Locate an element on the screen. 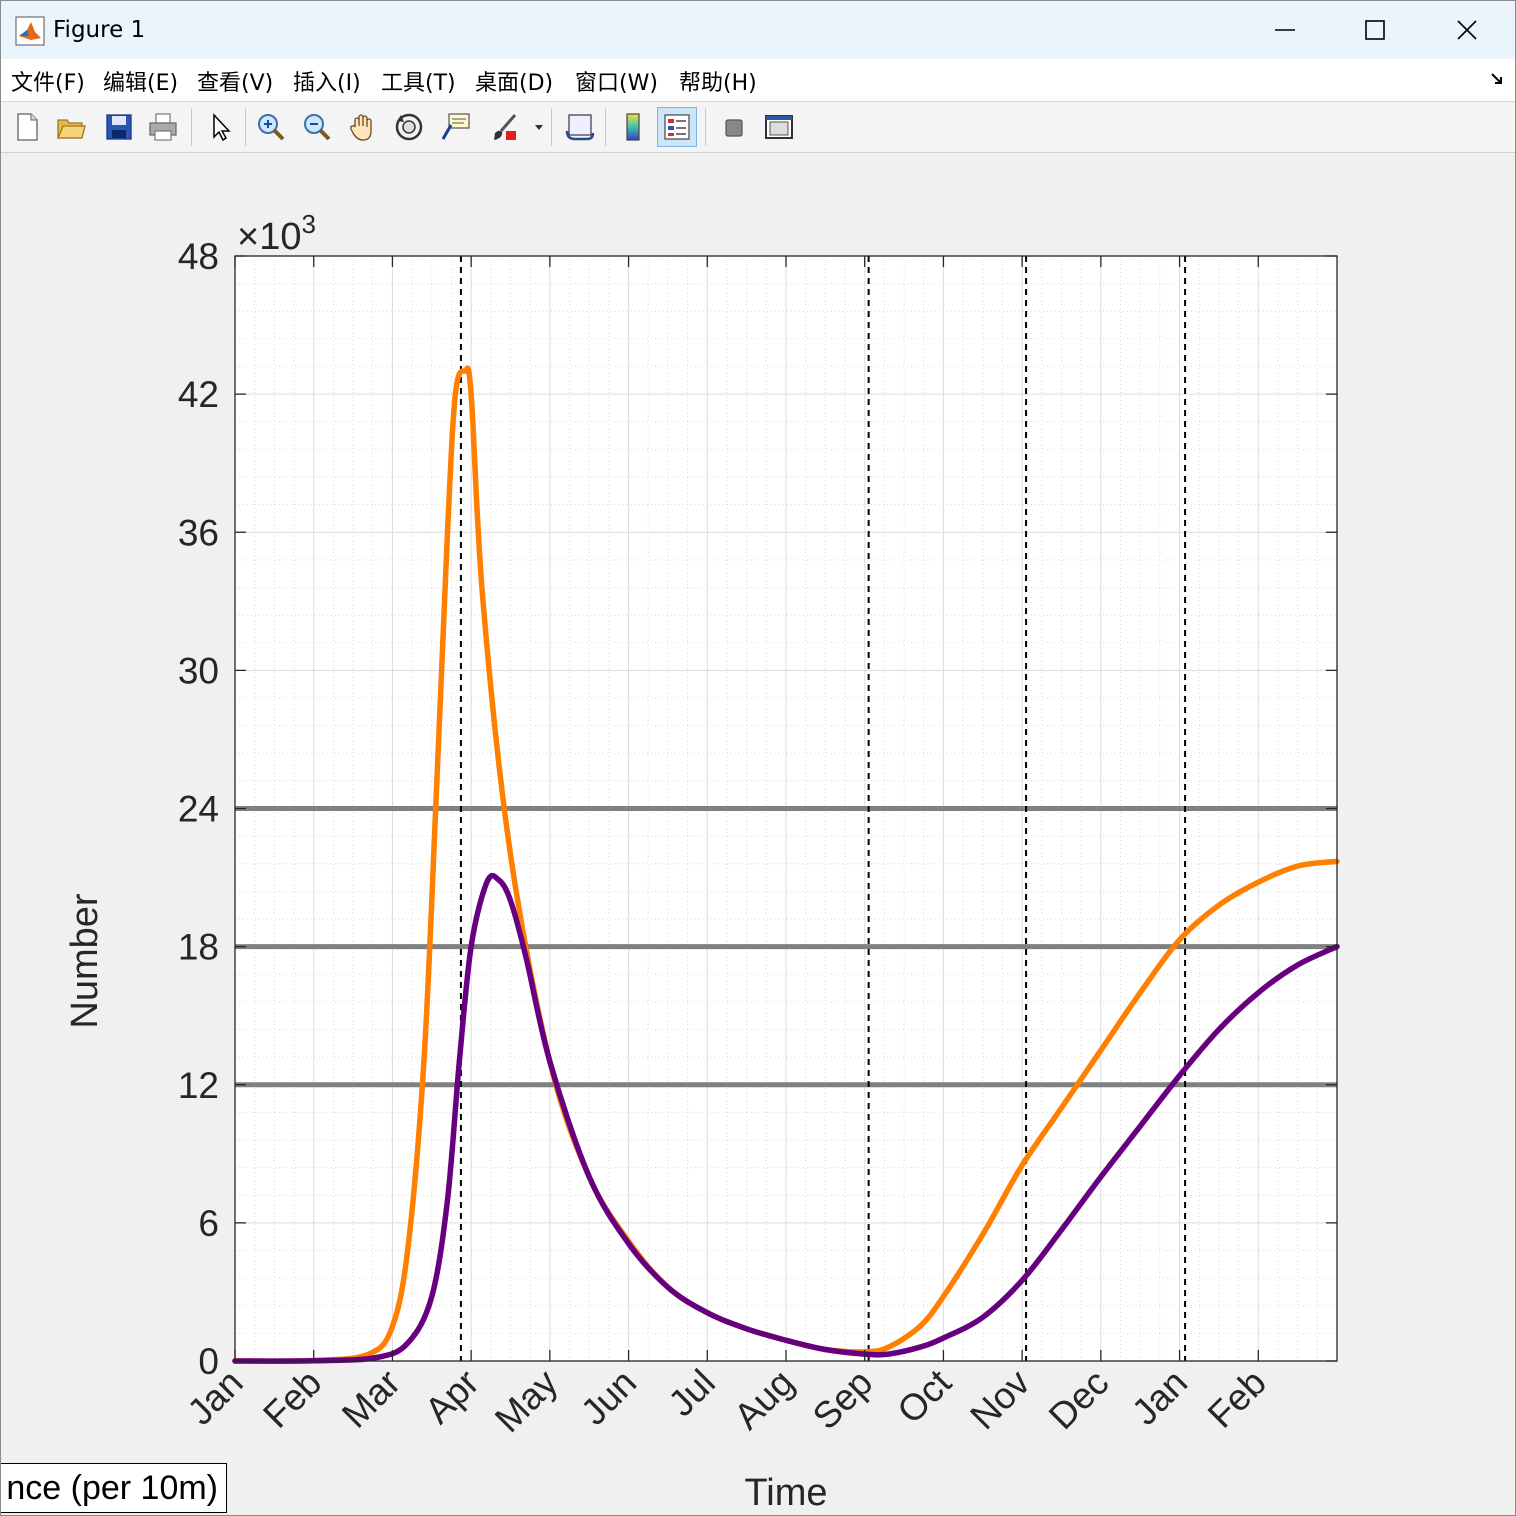 Image resolution: width=1516 pixels, height=1516 pixels. close-icon is located at coordinates (1467, 30).